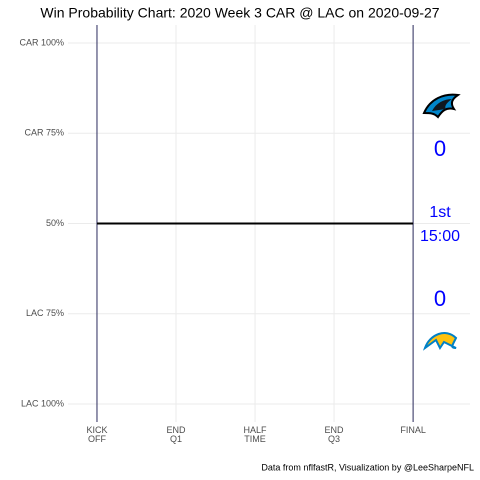  What do you see at coordinates (334, 434) in the screenshot?
I see `x-tick-label: END Q3` at bounding box center [334, 434].